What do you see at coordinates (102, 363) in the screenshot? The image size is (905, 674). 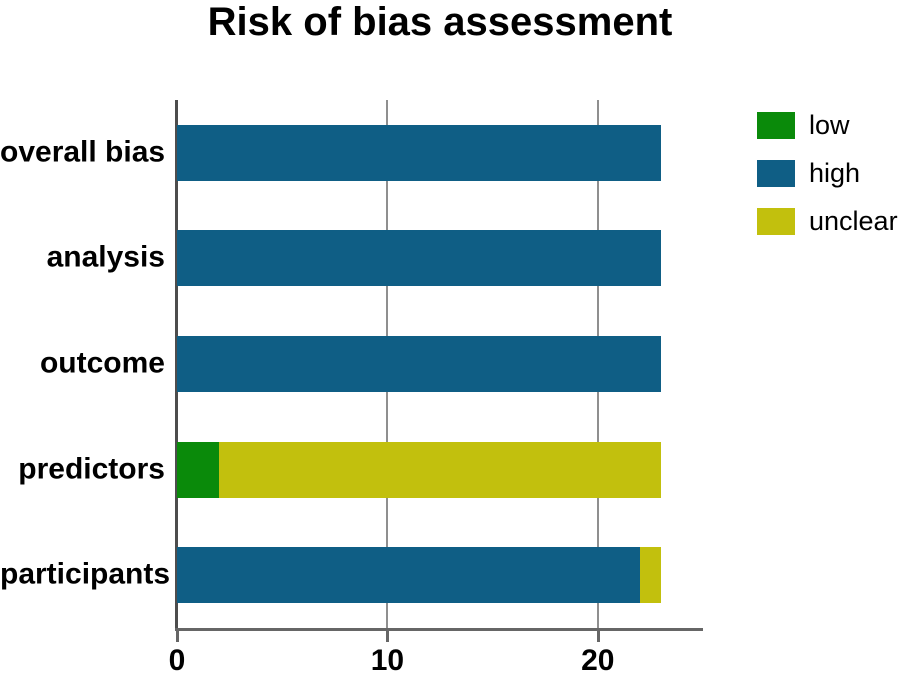 I see `category-label: outcome` at bounding box center [102, 363].